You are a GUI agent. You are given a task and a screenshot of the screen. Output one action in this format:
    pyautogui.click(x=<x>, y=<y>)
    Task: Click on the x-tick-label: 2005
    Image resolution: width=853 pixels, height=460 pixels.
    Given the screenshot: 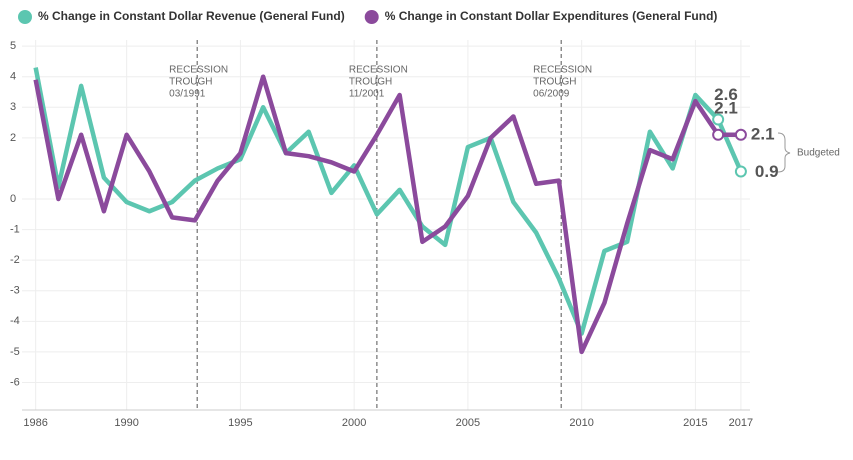 What is the action you would take?
    pyautogui.click(x=468, y=423)
    